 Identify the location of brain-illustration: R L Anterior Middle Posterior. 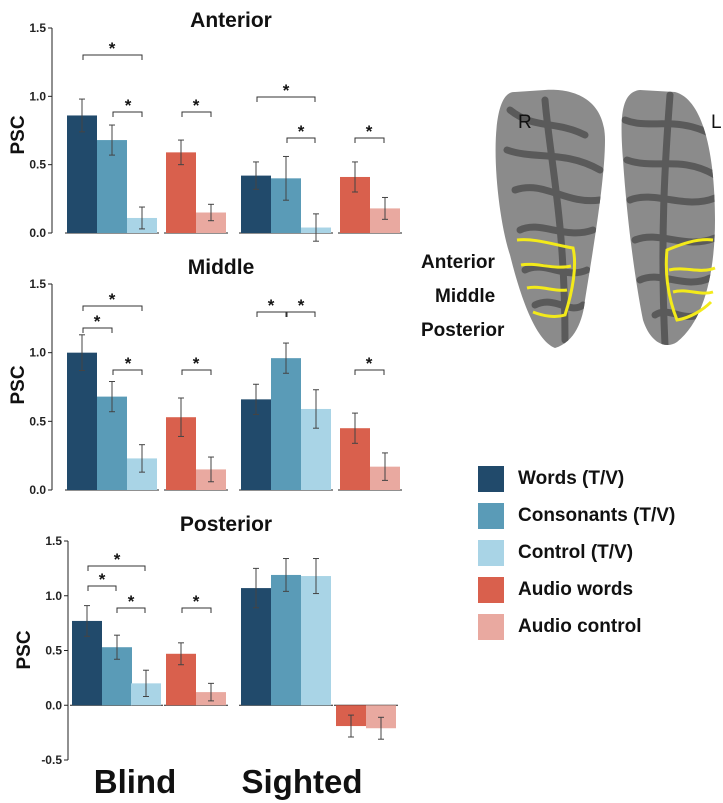
(569, 220).